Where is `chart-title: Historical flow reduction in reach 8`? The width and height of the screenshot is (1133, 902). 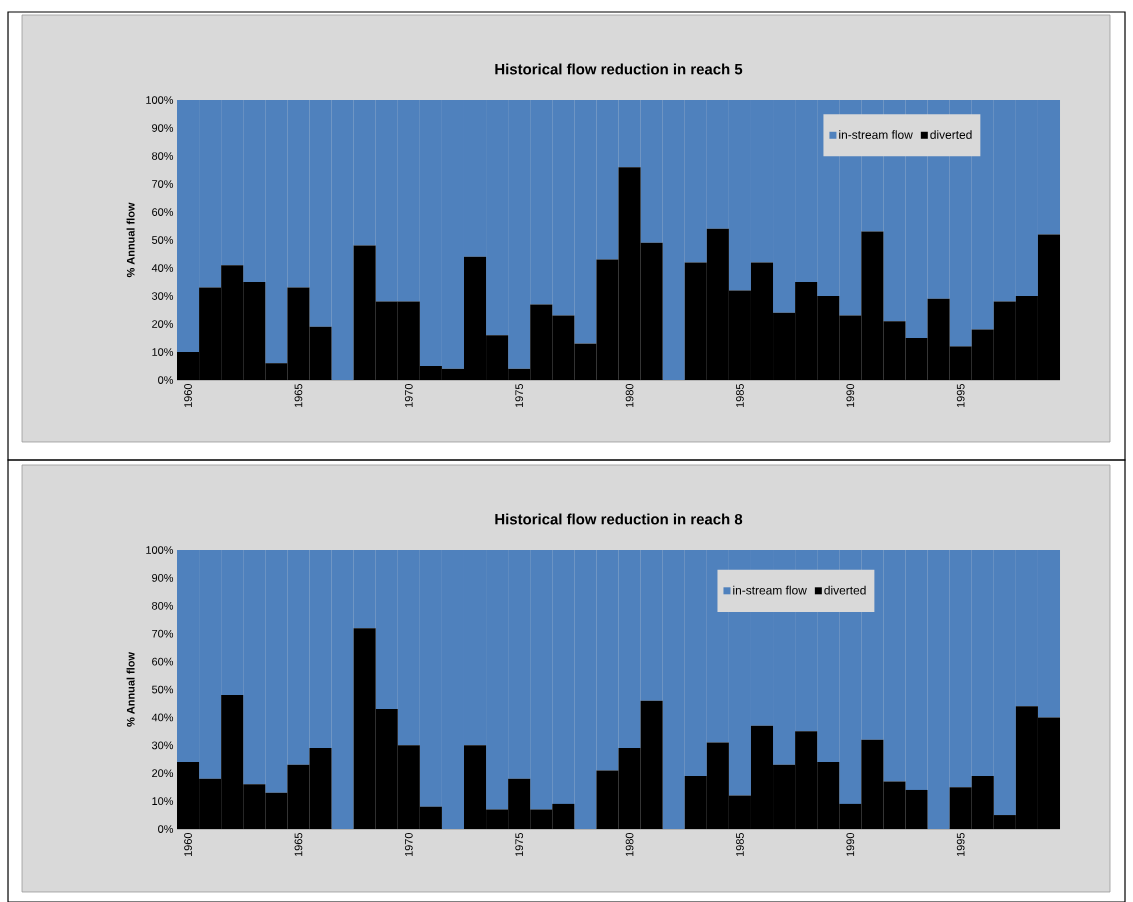 chart-title: Historical flow reduction in reach 8 is located at coordinates (619, 519).